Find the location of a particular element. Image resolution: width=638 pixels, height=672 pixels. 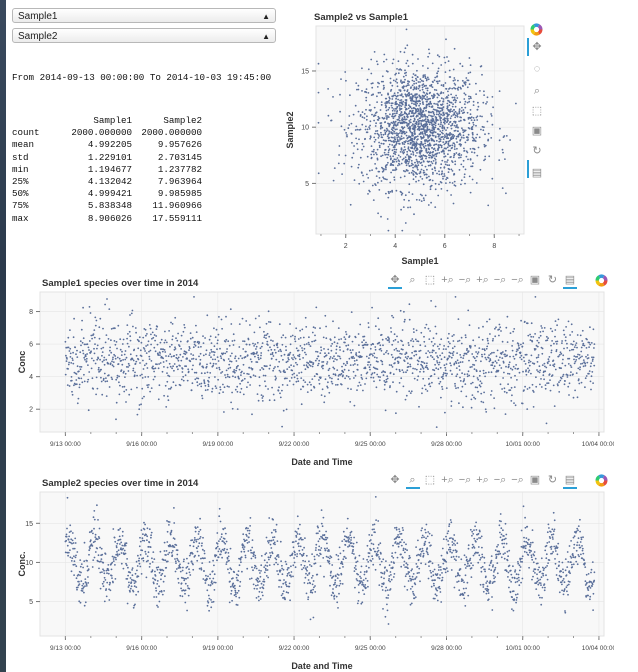

sample-select-2: Sample2 ▲ is located at coordinates (144, 35).